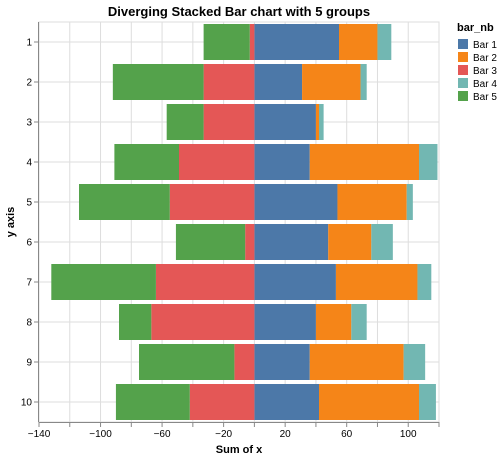  I want to click on legend-label: Bar 5, so click(485, 97).